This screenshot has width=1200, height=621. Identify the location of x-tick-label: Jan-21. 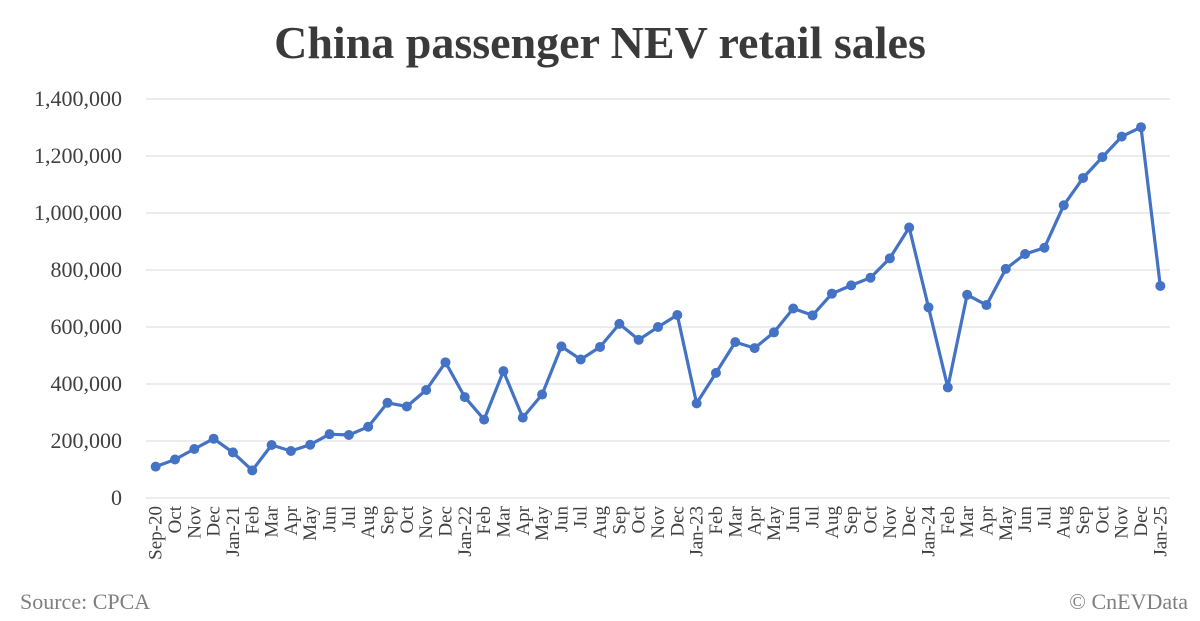
(233, 531).